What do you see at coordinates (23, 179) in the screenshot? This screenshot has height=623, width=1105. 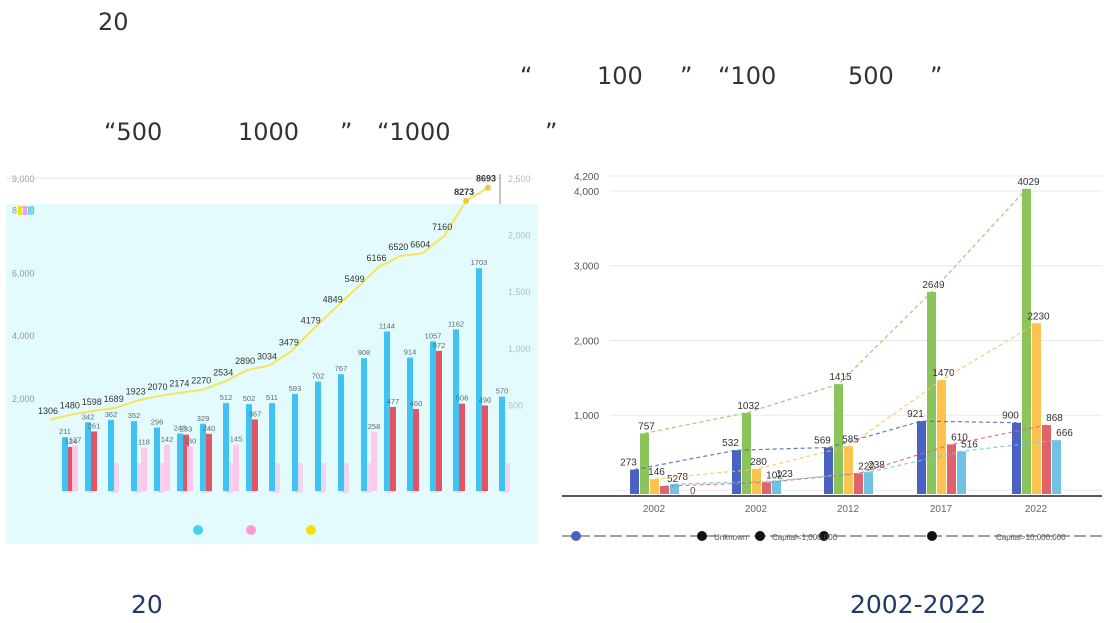 I see `y-tick-label-left: 9,000` at bounding box center [23, 179].